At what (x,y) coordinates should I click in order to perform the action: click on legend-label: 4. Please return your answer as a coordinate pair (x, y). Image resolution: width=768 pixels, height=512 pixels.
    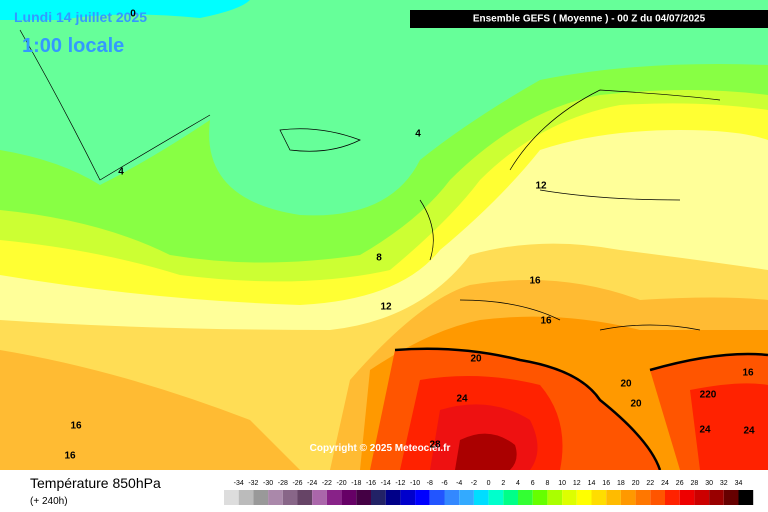
    Looking at the image, I should click on (518, 483).